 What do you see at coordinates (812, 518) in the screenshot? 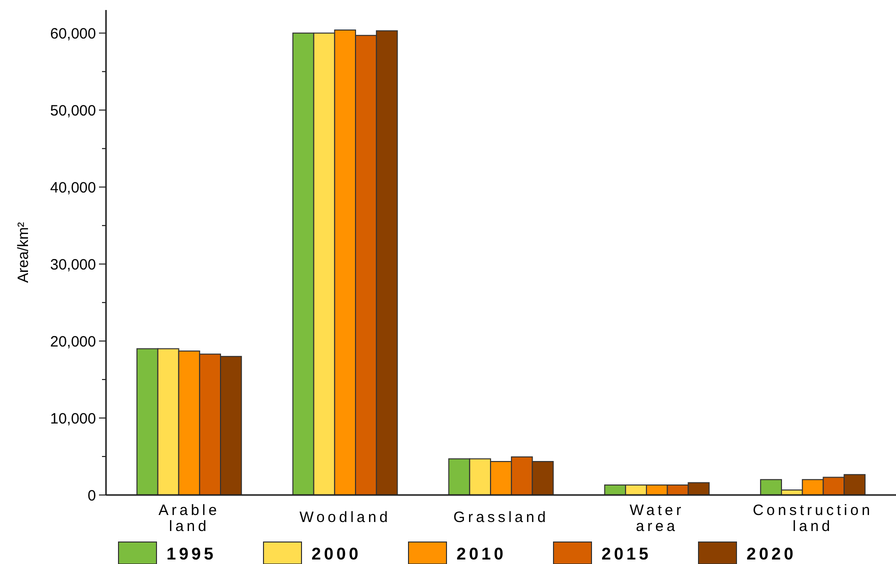
I see `x-tick-label: Construction land` at bounding box center [812, 518].